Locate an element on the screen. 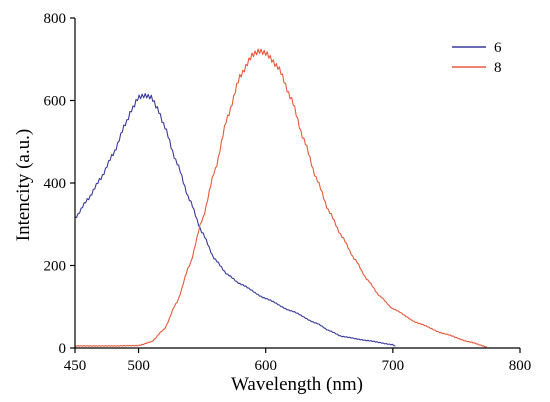 The height and width of the screenshot is (402, 550). x-tick-label: 700 is located at coordinates (393, 366).